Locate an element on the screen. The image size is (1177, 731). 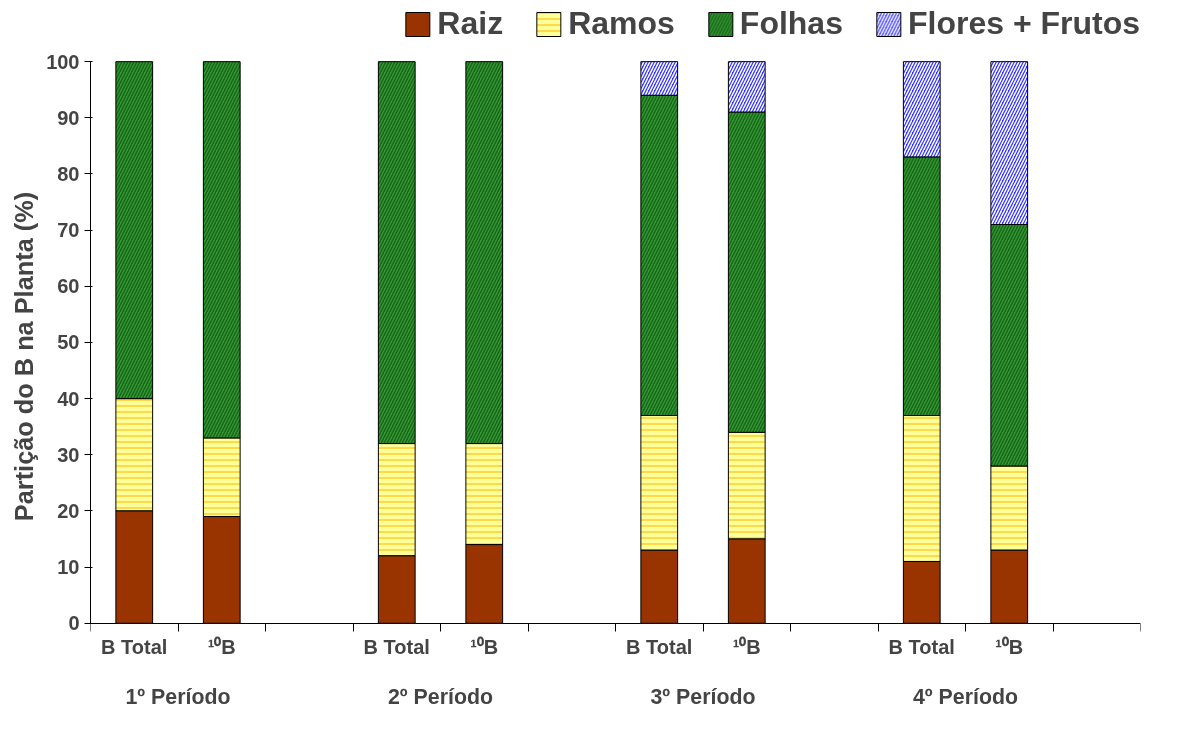
text: 3º Período is located at coordinates (703, 697).